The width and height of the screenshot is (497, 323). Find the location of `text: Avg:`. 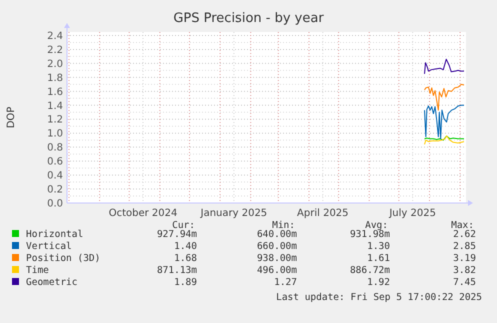

text: Avg: is located at coordinates (376, 225).